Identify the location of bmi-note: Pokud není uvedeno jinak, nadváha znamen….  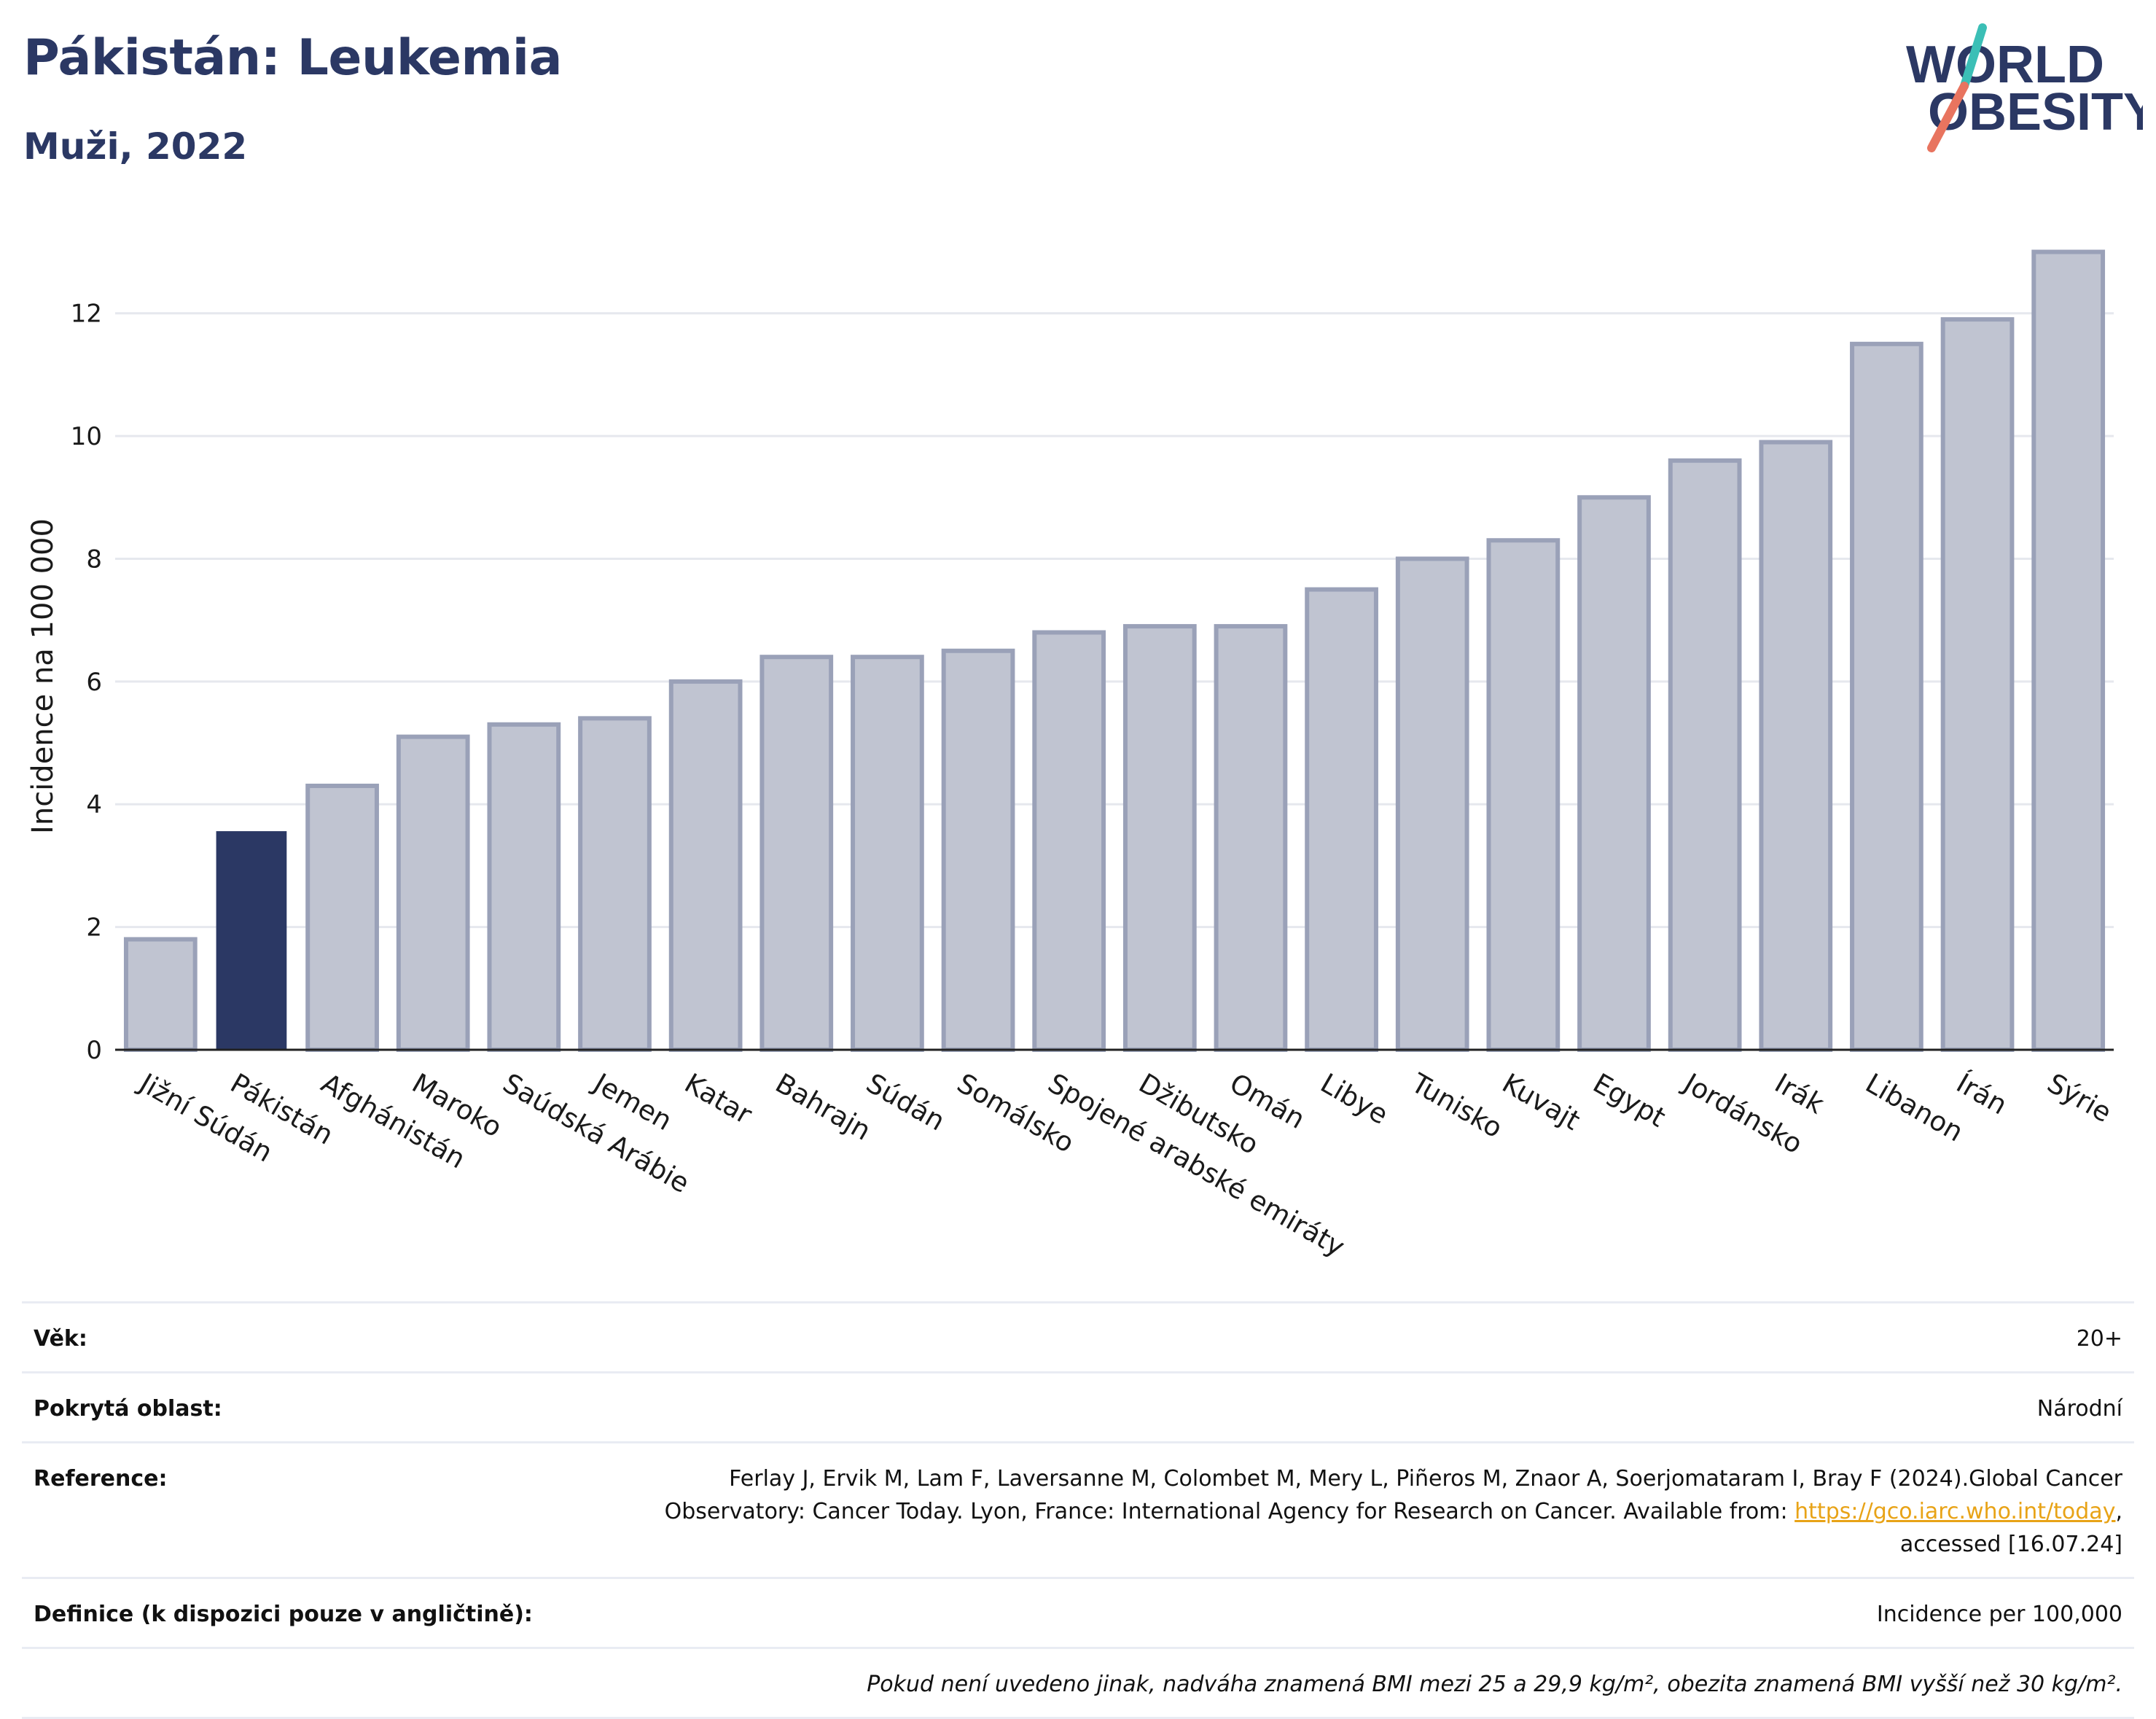
(1495, 1685).